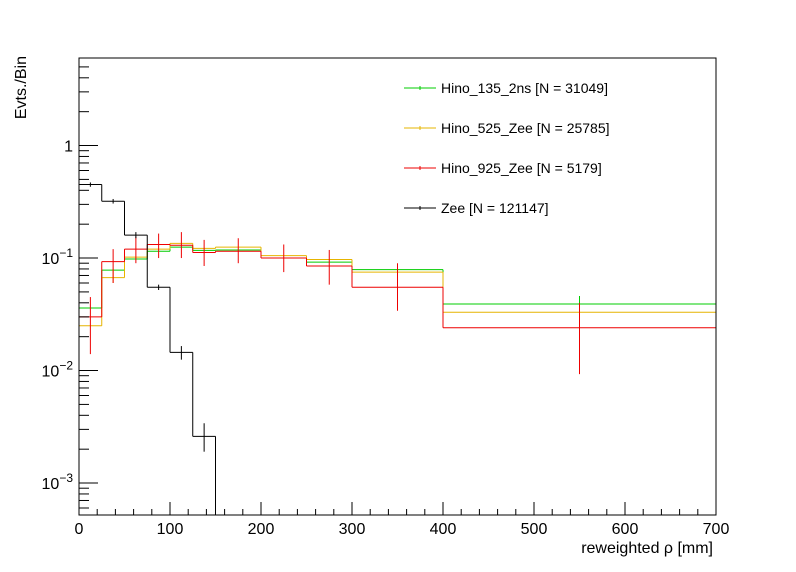 The image size is (796, 572). I want to click on y-axis-label: Evts./Bin, so click(21, 87).